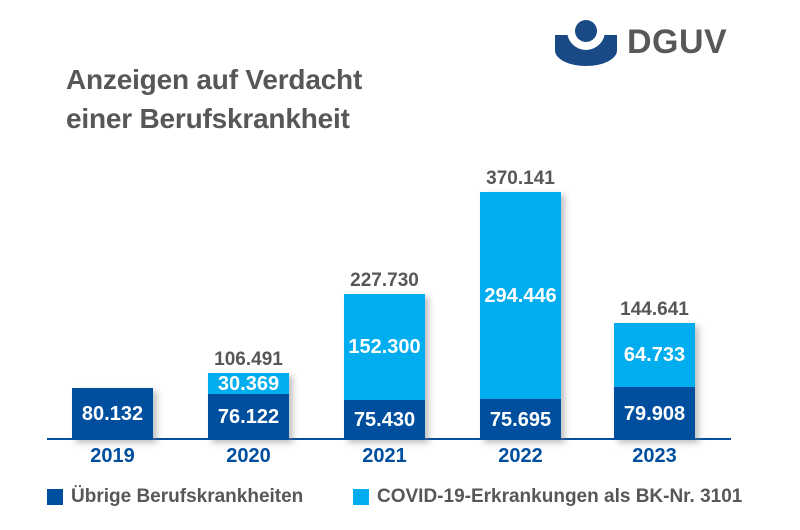 The width and height of the screenshot is (800, 530). I want to click on bar-segment-covid-2021: 152.300, so click(384, 347).